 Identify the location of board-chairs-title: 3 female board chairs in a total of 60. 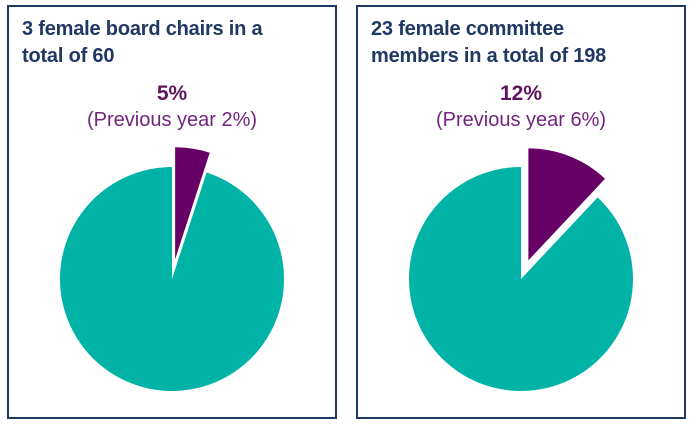
(142, 42).